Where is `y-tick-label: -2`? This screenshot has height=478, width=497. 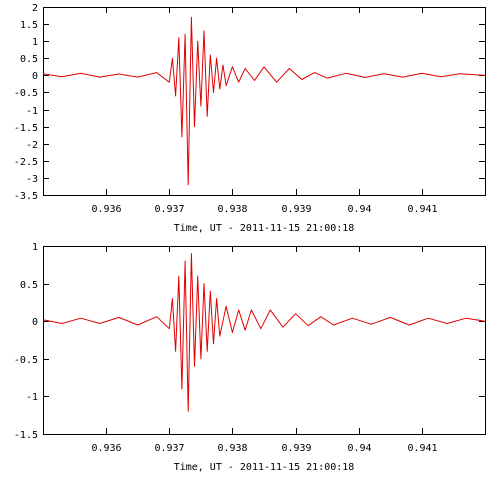
y-tick-label: -2 is located at coordinates (32, 145).